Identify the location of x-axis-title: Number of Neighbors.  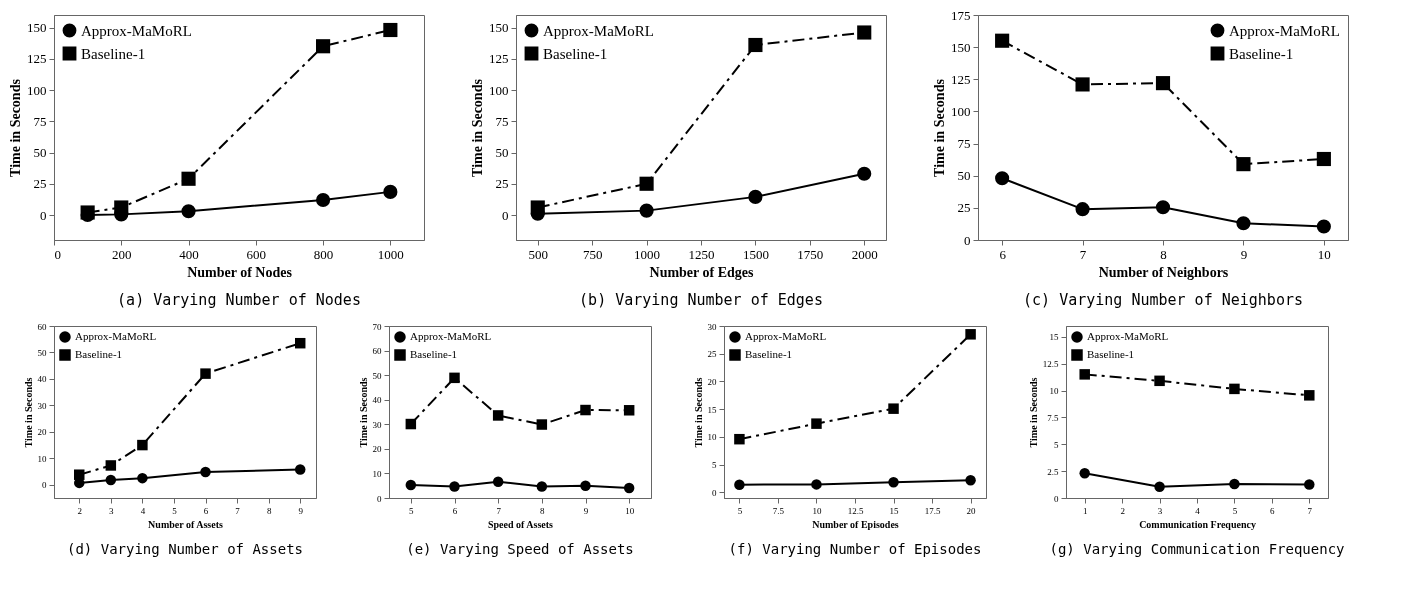
(1163, 272).